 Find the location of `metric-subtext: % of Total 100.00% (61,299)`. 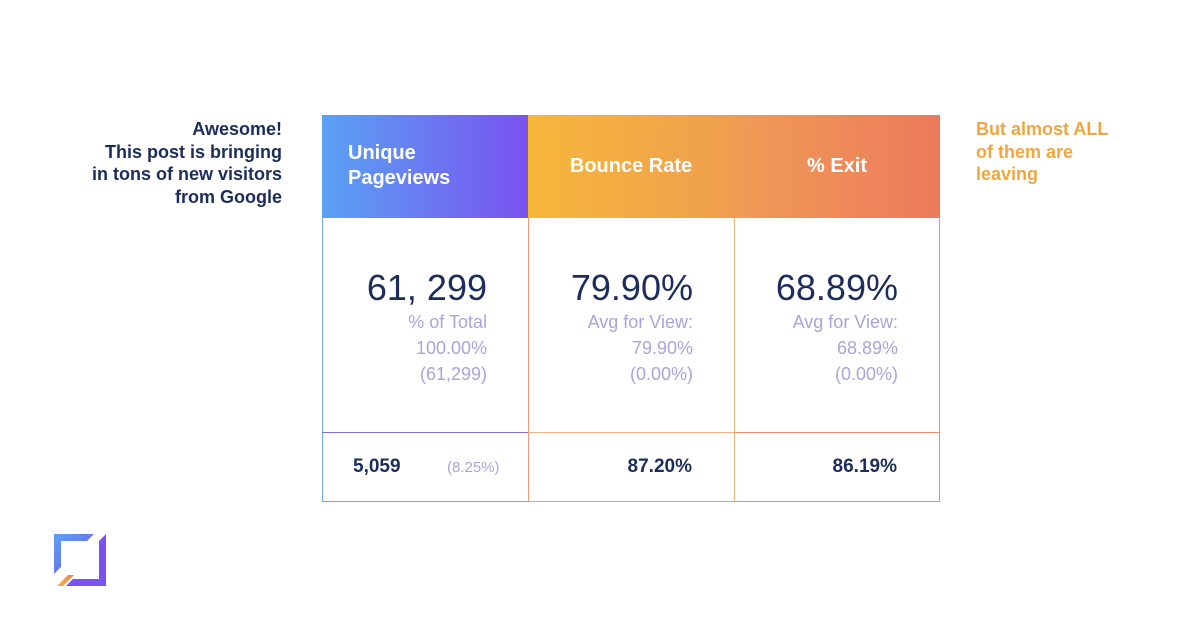

metric-subtext: % of Total 100.00% (61,299) is located at coordinates (447, 348).